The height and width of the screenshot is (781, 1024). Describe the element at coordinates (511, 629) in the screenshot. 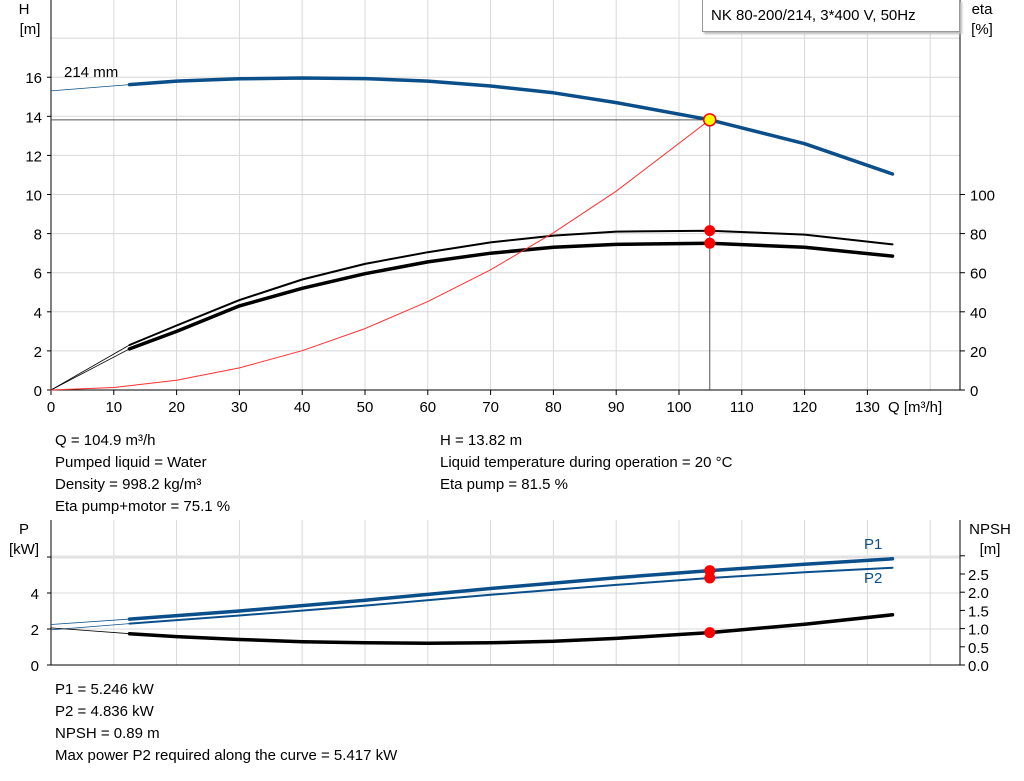

I see `npsh-curve` at that location.